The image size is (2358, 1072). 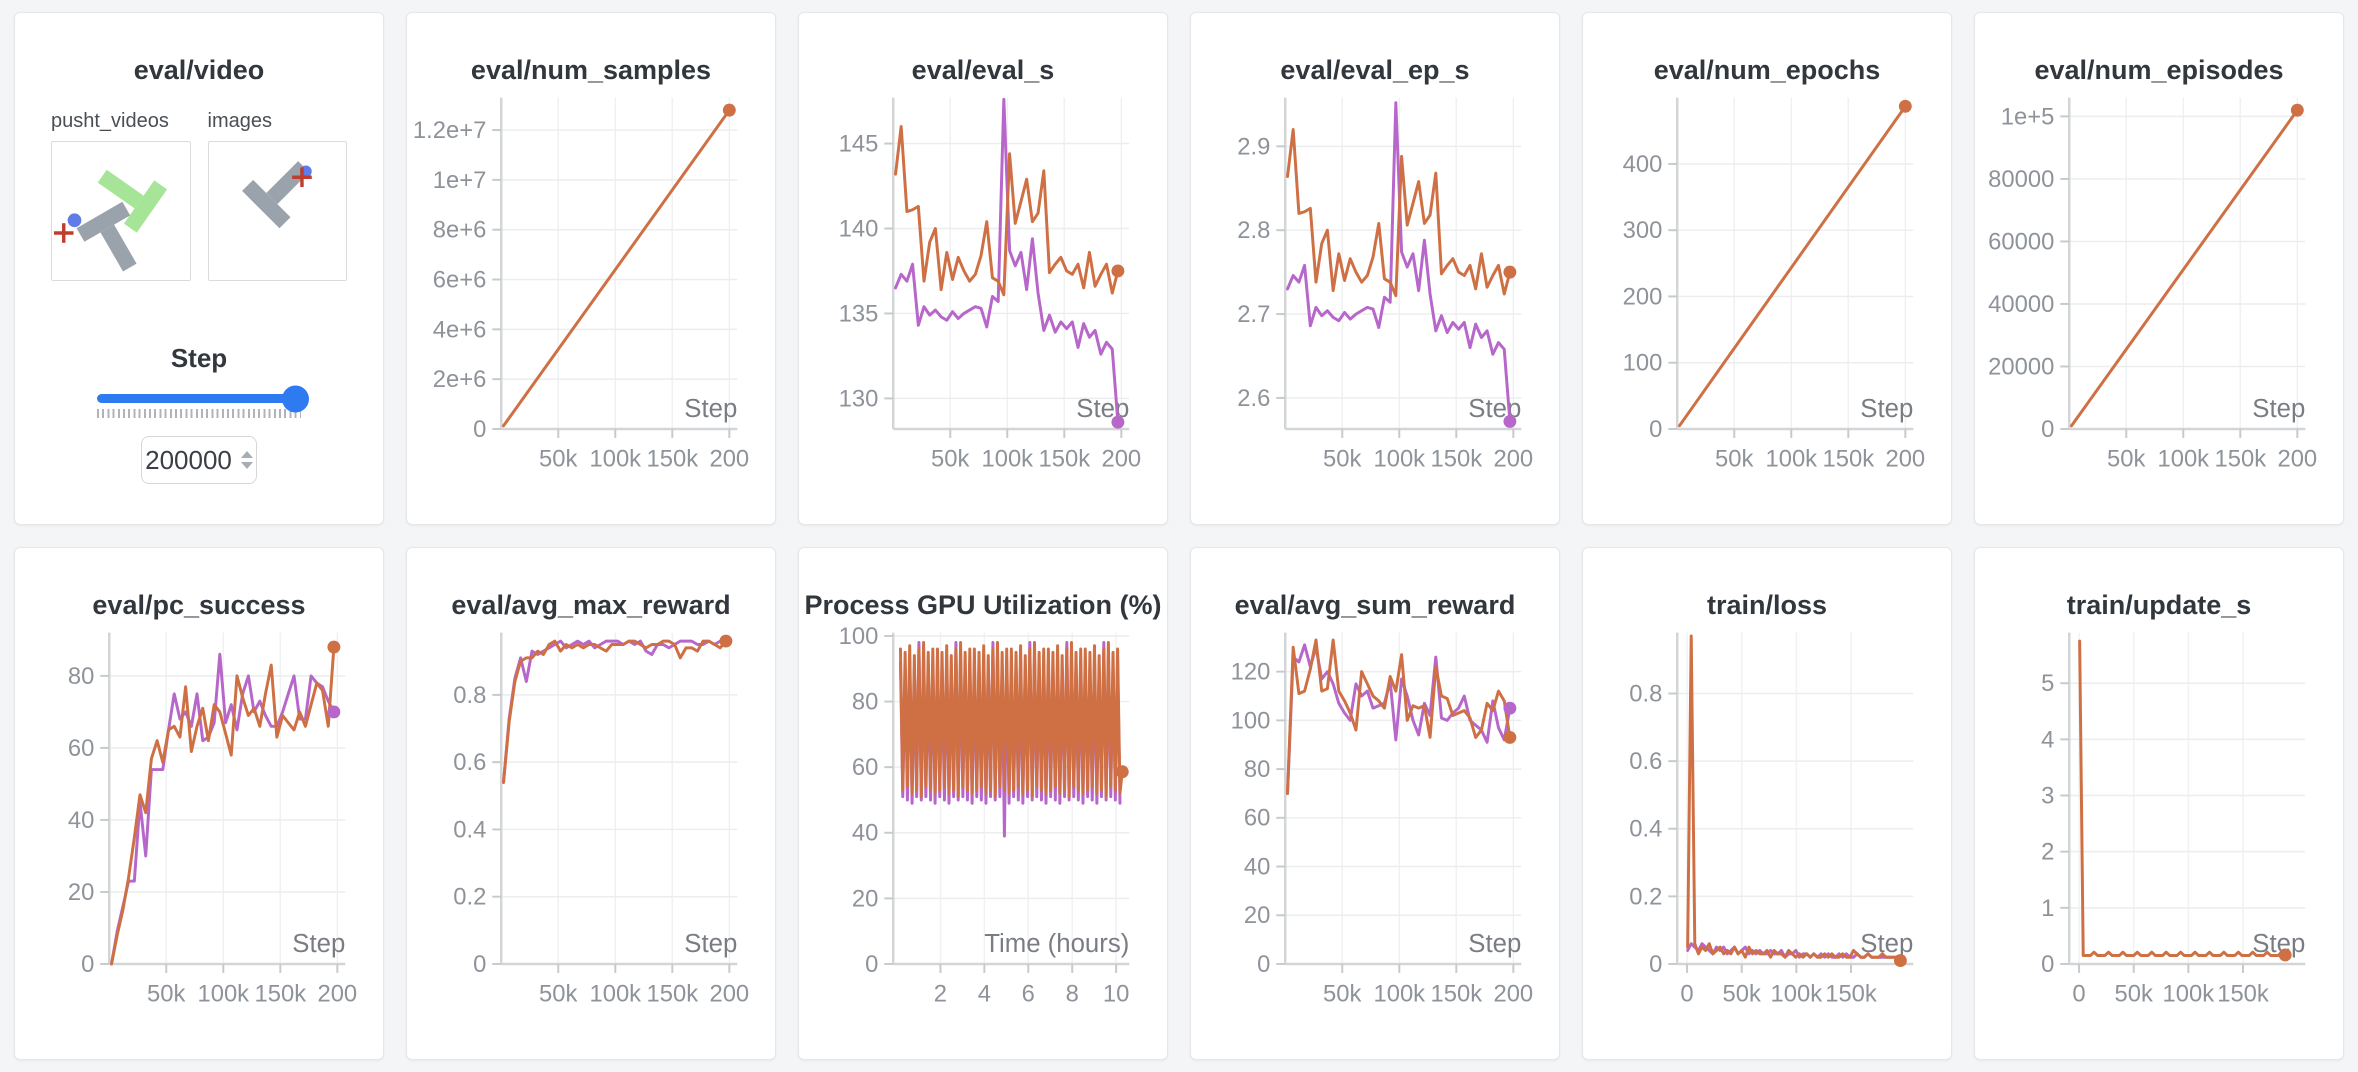 I want to click on svg-text: 1e+7, so click(x=460, y=180).